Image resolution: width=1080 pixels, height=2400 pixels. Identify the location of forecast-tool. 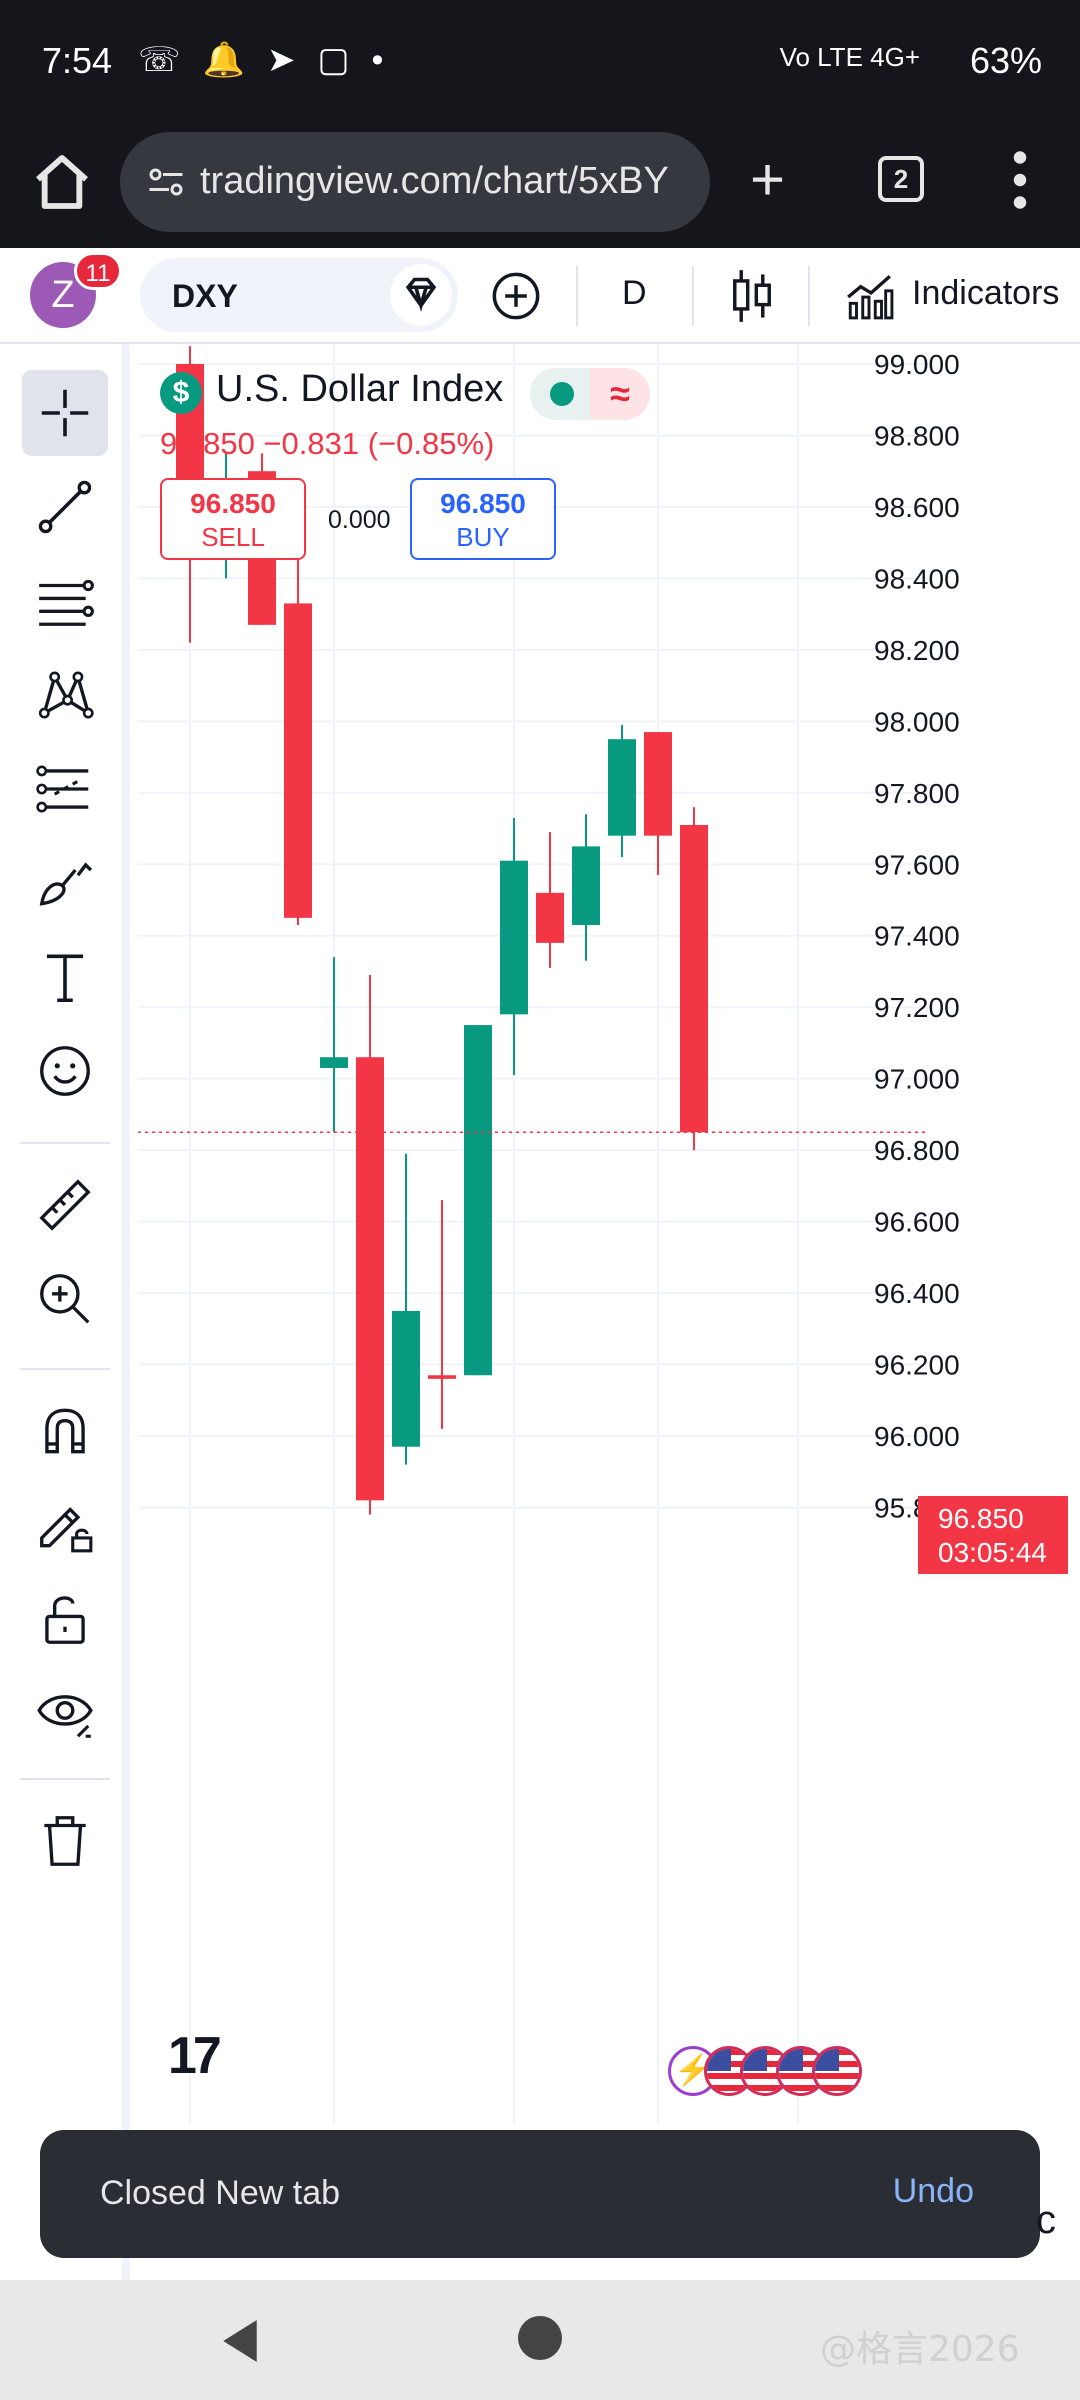
(65, 789).